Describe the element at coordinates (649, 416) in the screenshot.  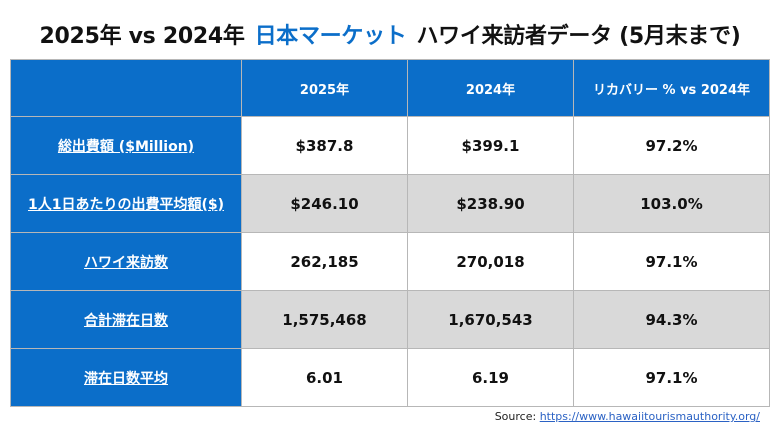
I see `source-link: https://www.hawaiitourismauthority.org/` at that location.